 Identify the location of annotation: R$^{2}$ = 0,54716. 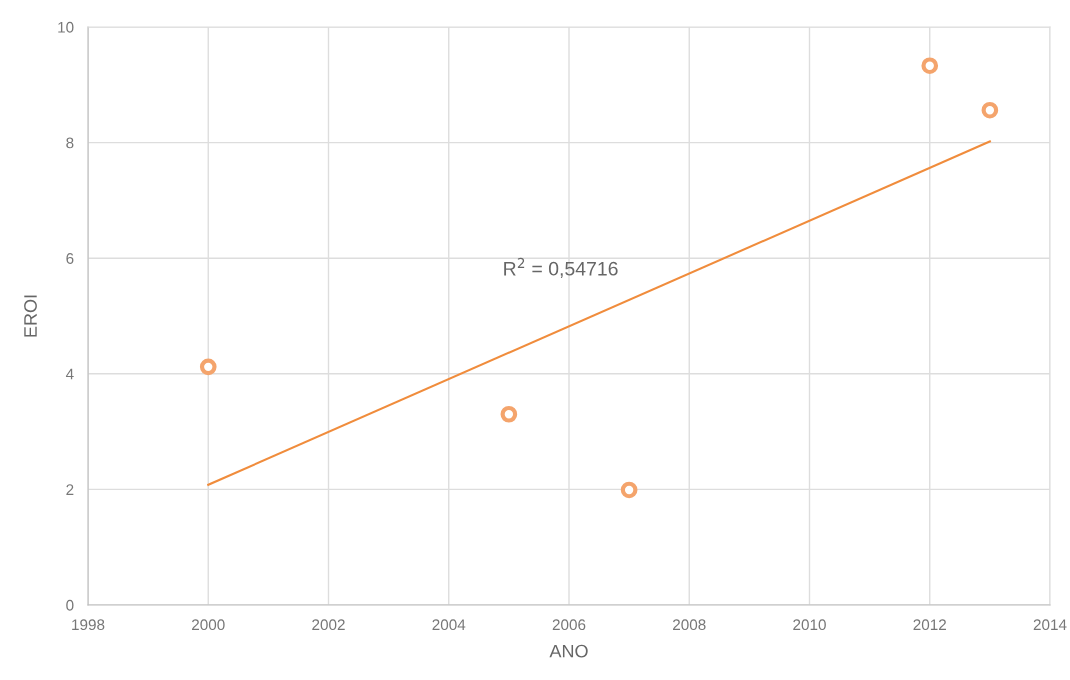
(561, 267).